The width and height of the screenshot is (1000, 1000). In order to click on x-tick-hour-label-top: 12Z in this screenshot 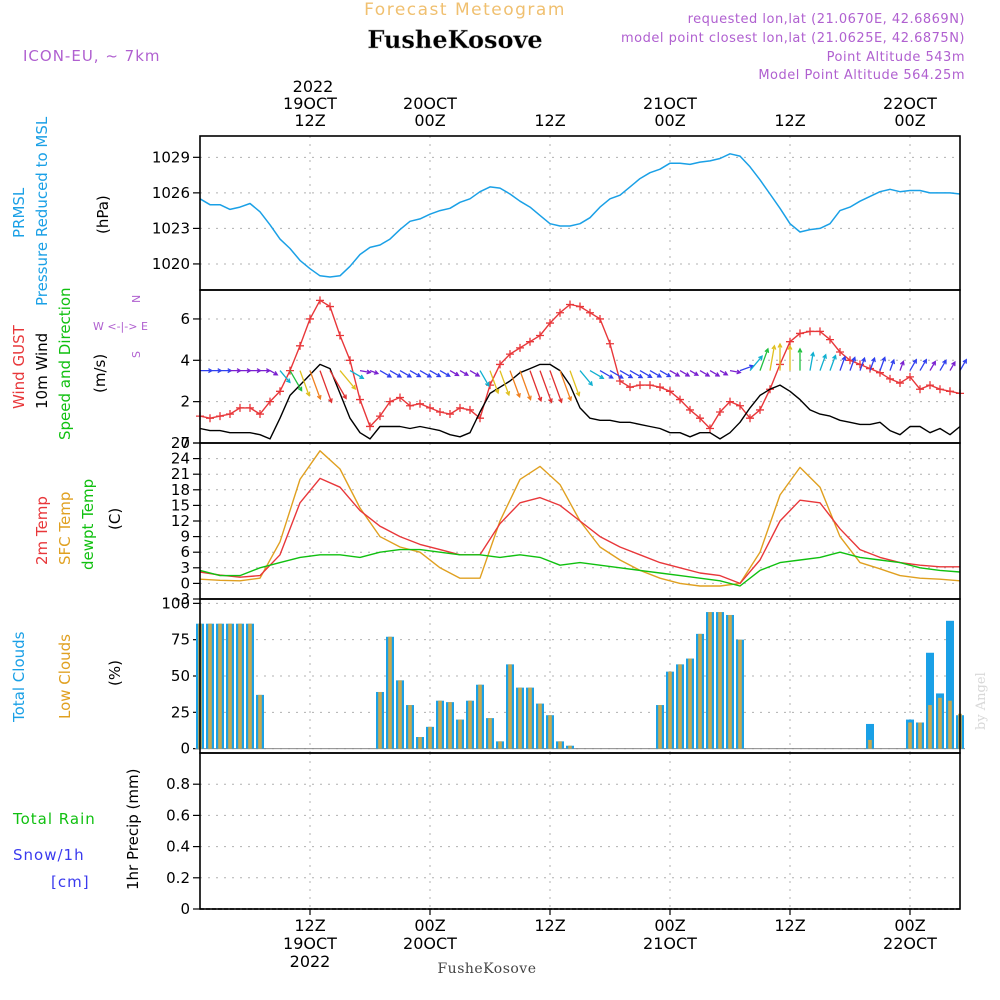, I will do `click(549, 120)`.